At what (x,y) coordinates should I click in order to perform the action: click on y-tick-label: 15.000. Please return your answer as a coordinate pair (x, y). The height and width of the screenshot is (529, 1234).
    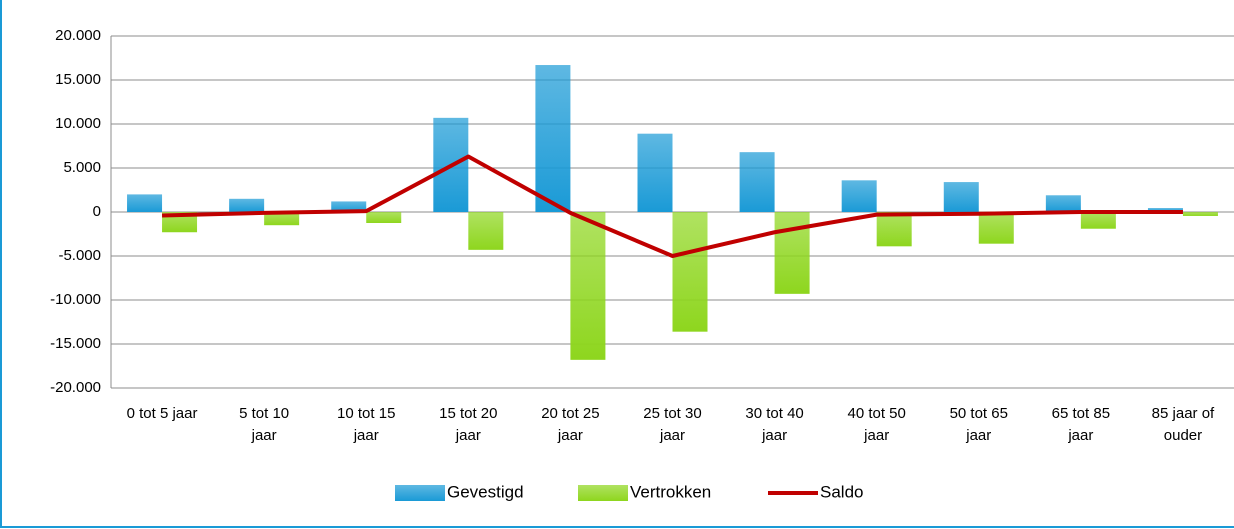
    Looking at the image, I should click on (78, 79).